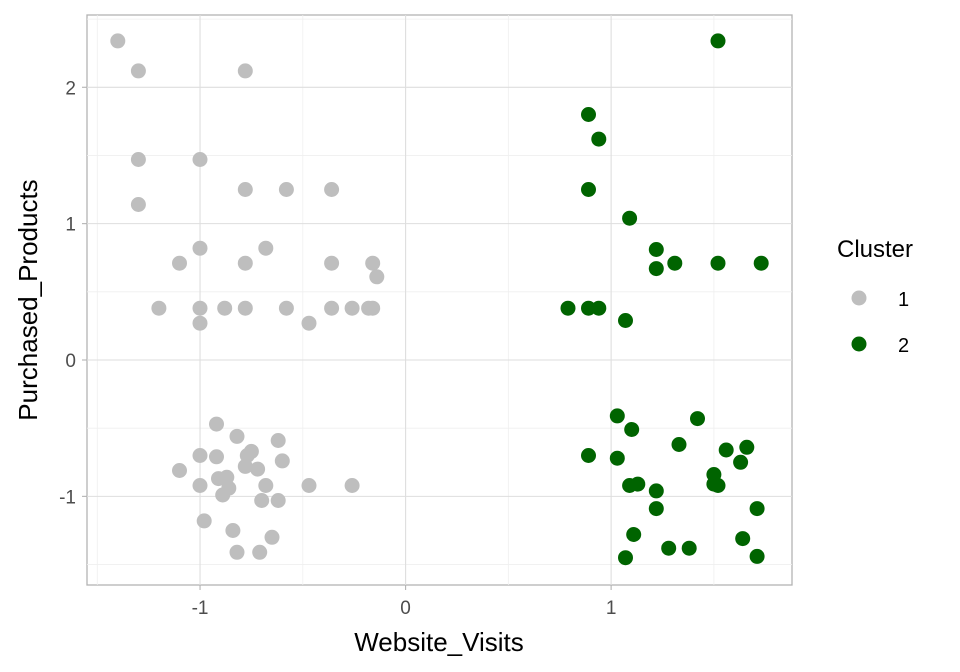 Image resolution: width=960 pixels, height=672 pixels. Describe the element at coordinates (67, 497) in the screenshot. I see `y-tick-label-0: -1` at that location.